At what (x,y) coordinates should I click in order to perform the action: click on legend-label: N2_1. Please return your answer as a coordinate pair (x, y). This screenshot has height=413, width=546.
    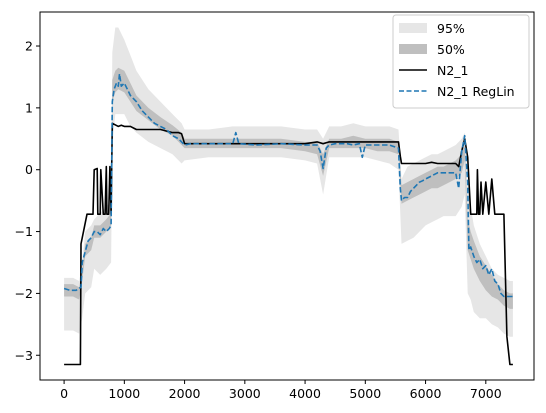
    Looking at the image, I should click on (453, 70).